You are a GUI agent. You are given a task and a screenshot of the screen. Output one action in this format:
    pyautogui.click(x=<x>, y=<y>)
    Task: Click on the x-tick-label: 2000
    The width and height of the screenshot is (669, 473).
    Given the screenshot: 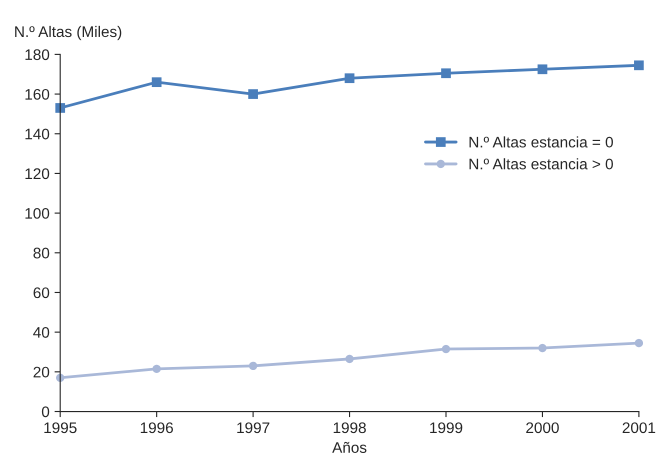 What is the action you would take?
    pyautogui.click(x=542, y=428)
    